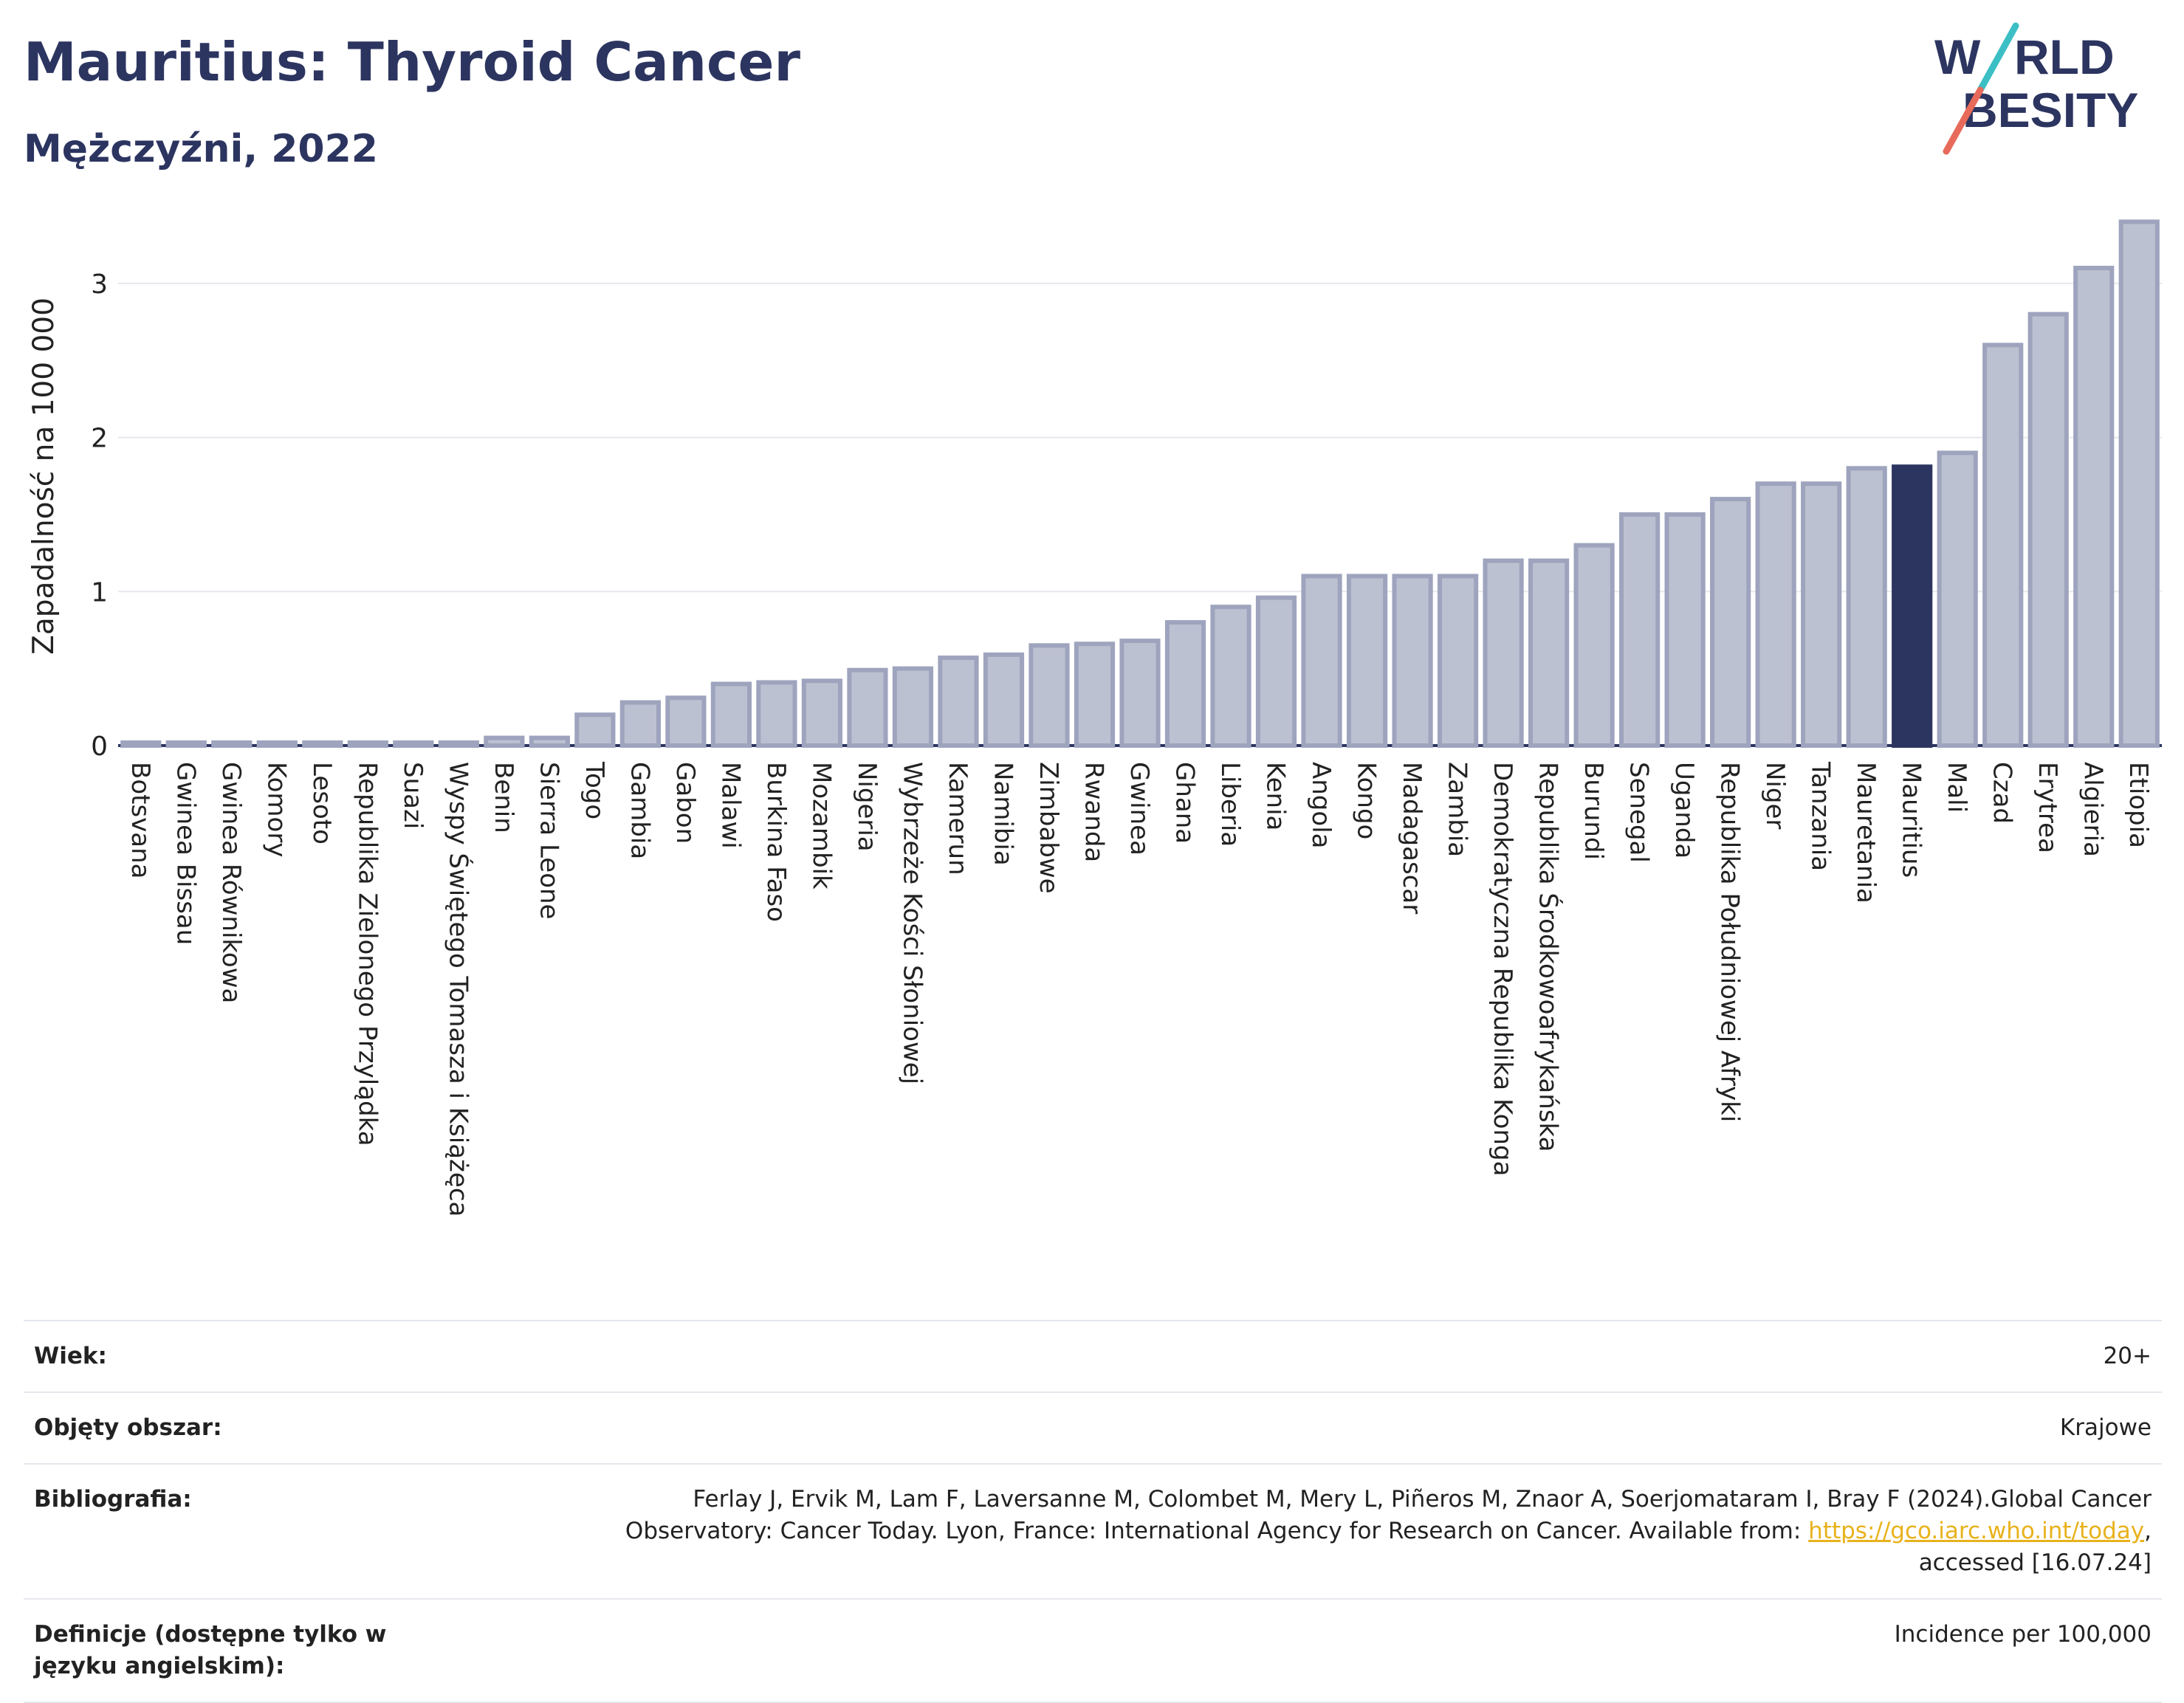  What do you see at coordinates (686, 721) in the screenshot?
I see `bar-gabon` at bounding box center [686, 721].